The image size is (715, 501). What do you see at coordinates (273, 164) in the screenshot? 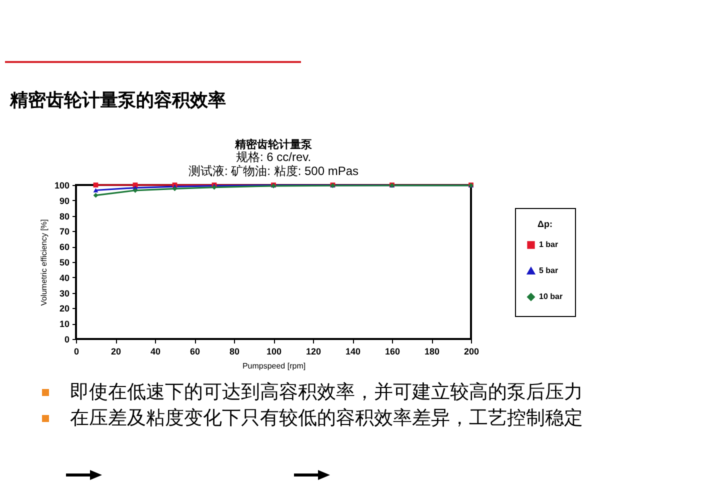
I see `chart-subtitle: 规格: 6 cc/rev. 测试液: 矿物油: 粘度: 500 mPas` at bounding box center [273, 164].